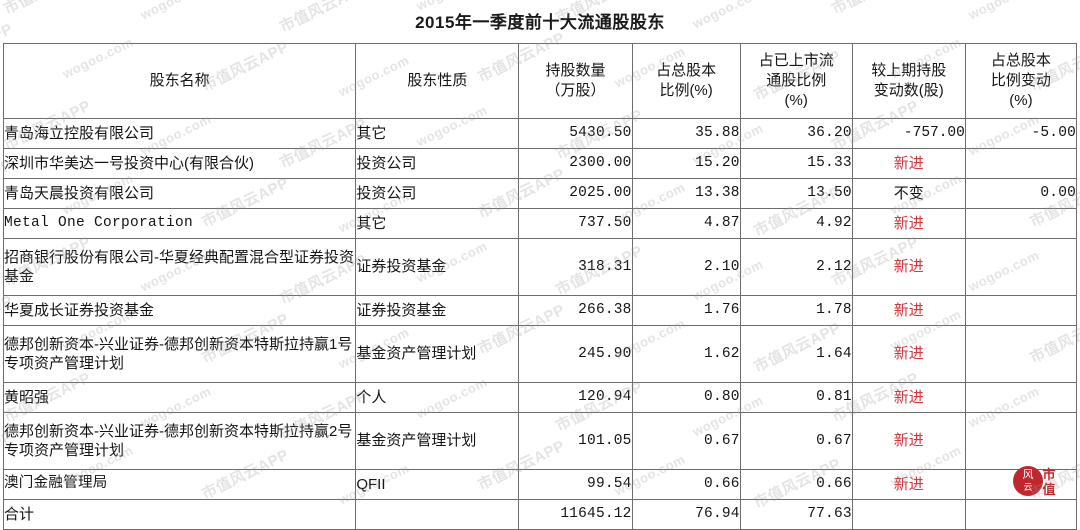 This screenshot has height=530, width=1080. Describe the element at coordinates (908, 133) in the screenshot. I see `cell-share-change: -757.00` at that location.